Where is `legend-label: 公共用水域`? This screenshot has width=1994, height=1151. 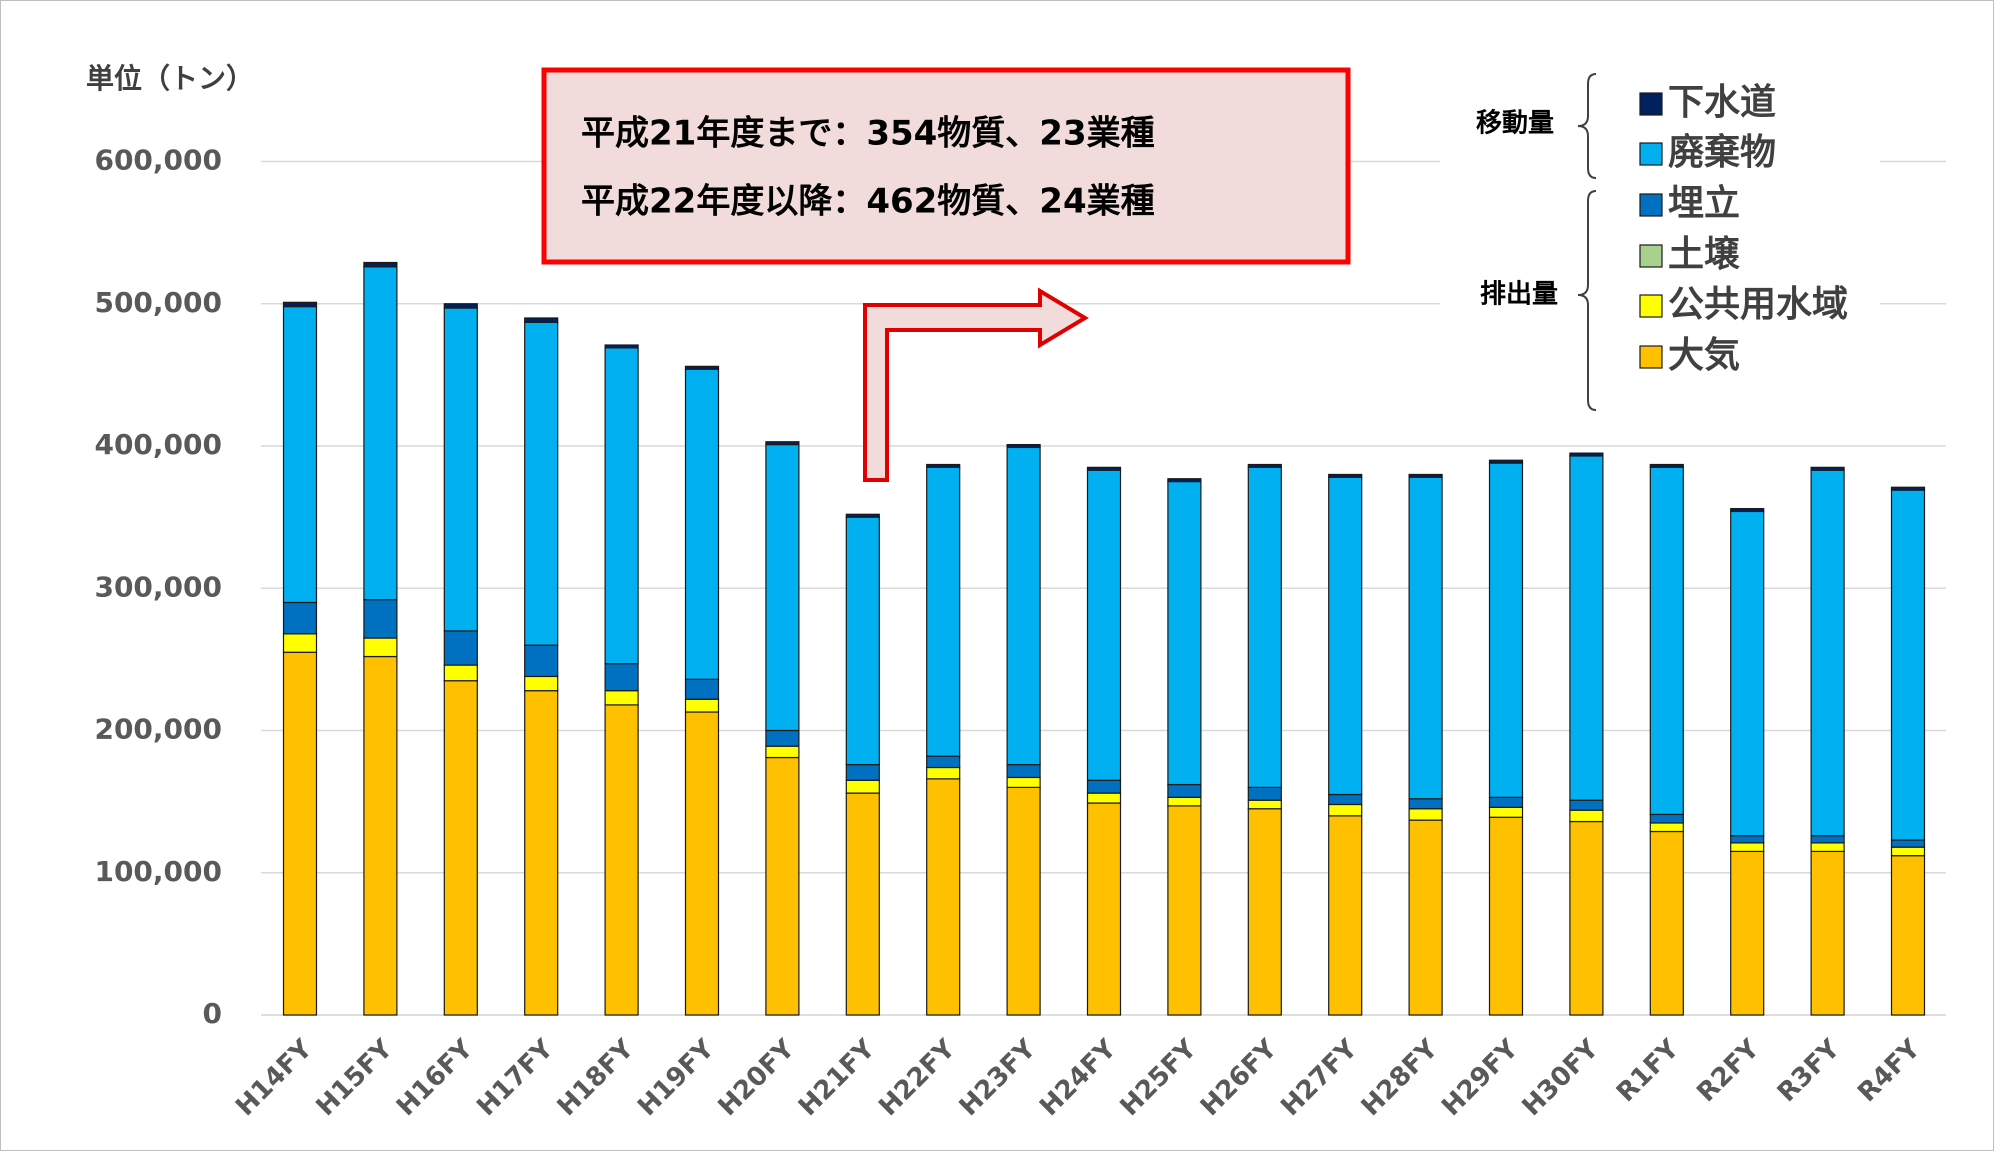
legend-label: 公共用水域 is located at coordinates (1758, 304).